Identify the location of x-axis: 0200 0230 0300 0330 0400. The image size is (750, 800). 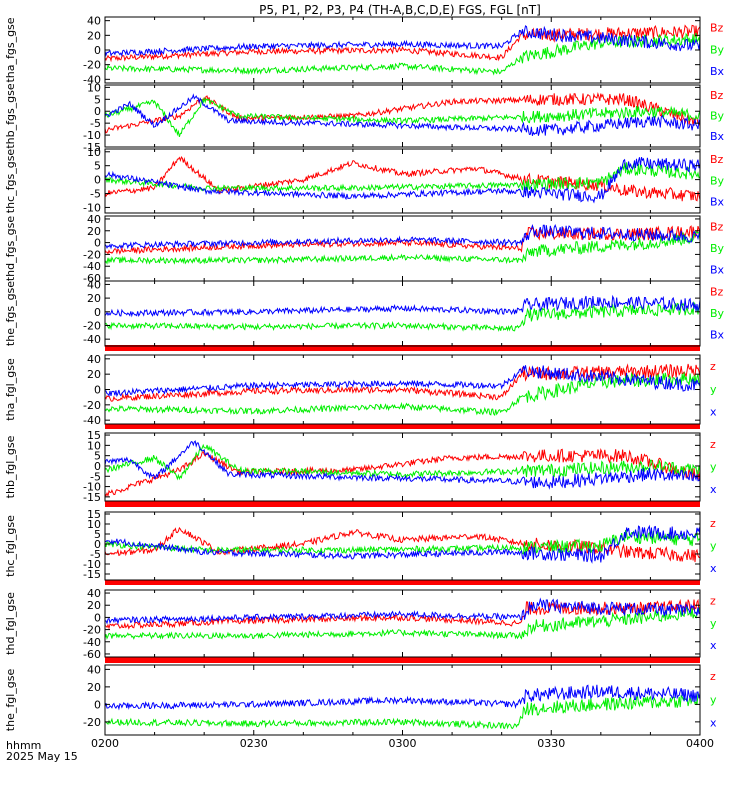
(402, 743).